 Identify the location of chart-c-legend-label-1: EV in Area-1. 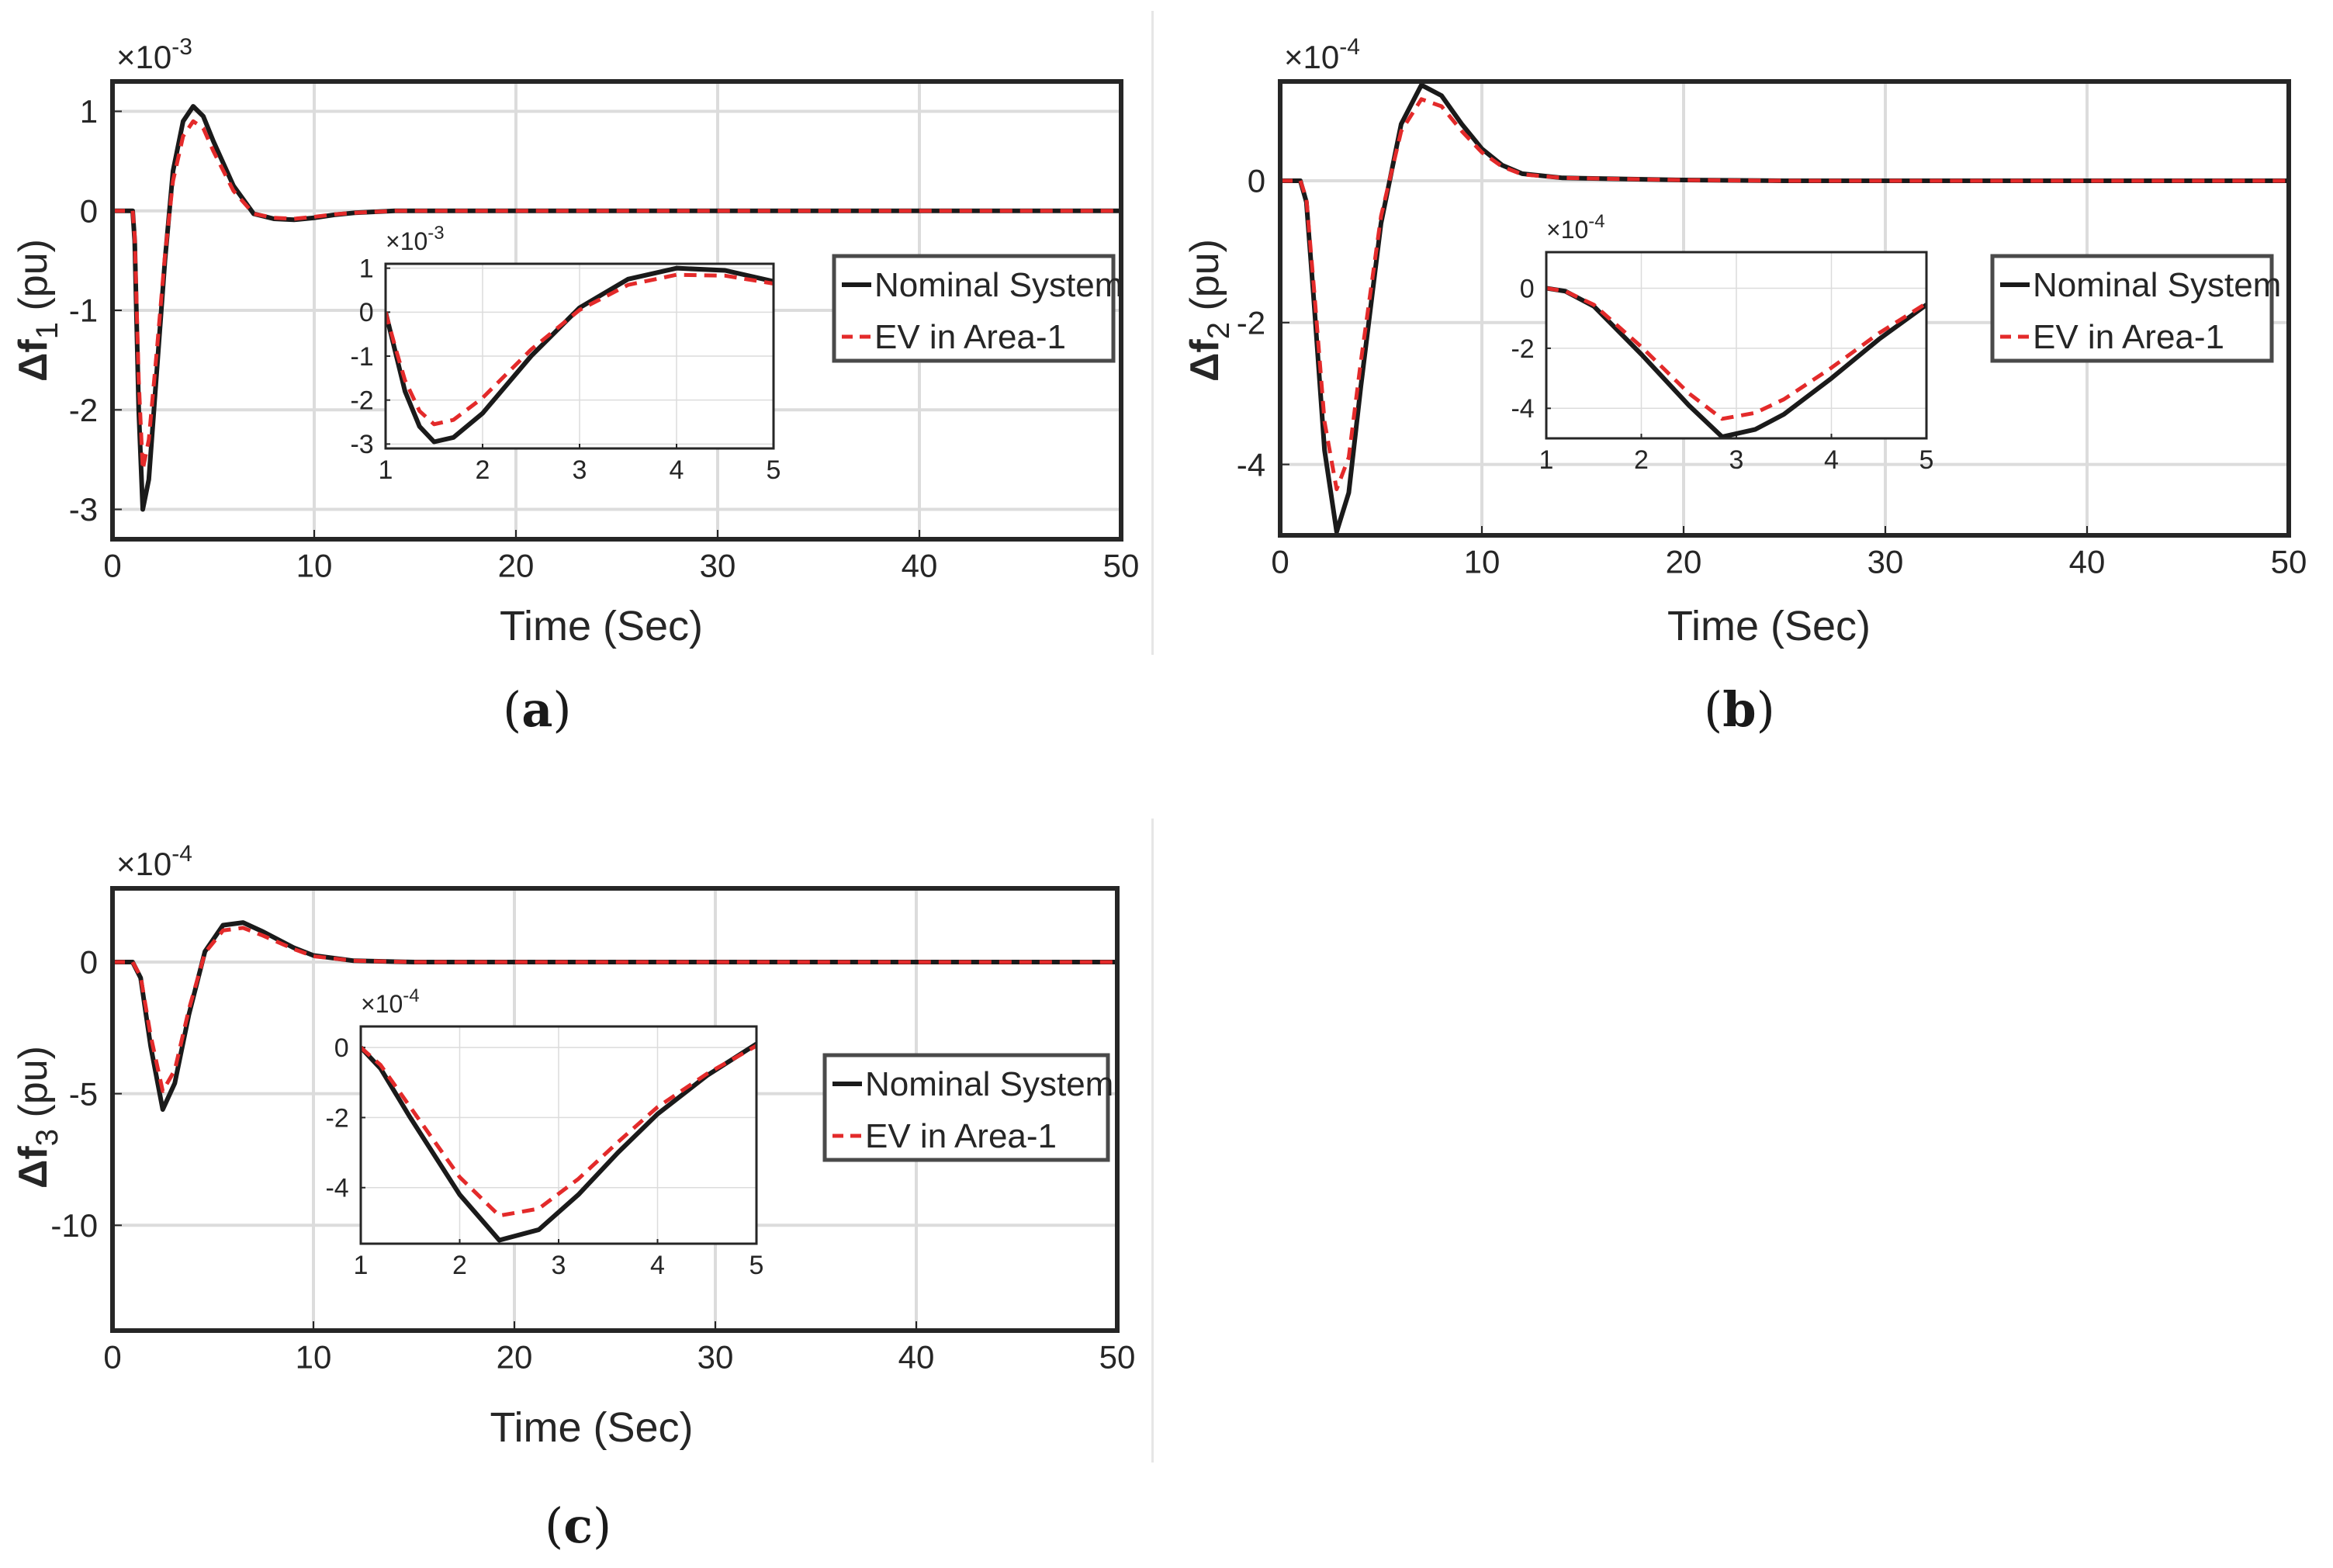
(961, 1136).